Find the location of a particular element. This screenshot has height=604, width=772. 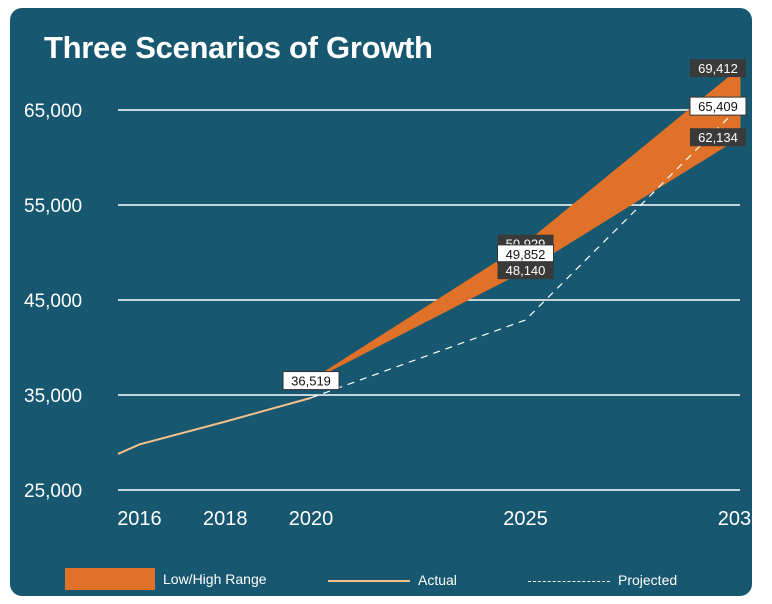

data-label: 48,140 is located at coordinates (526, 270).